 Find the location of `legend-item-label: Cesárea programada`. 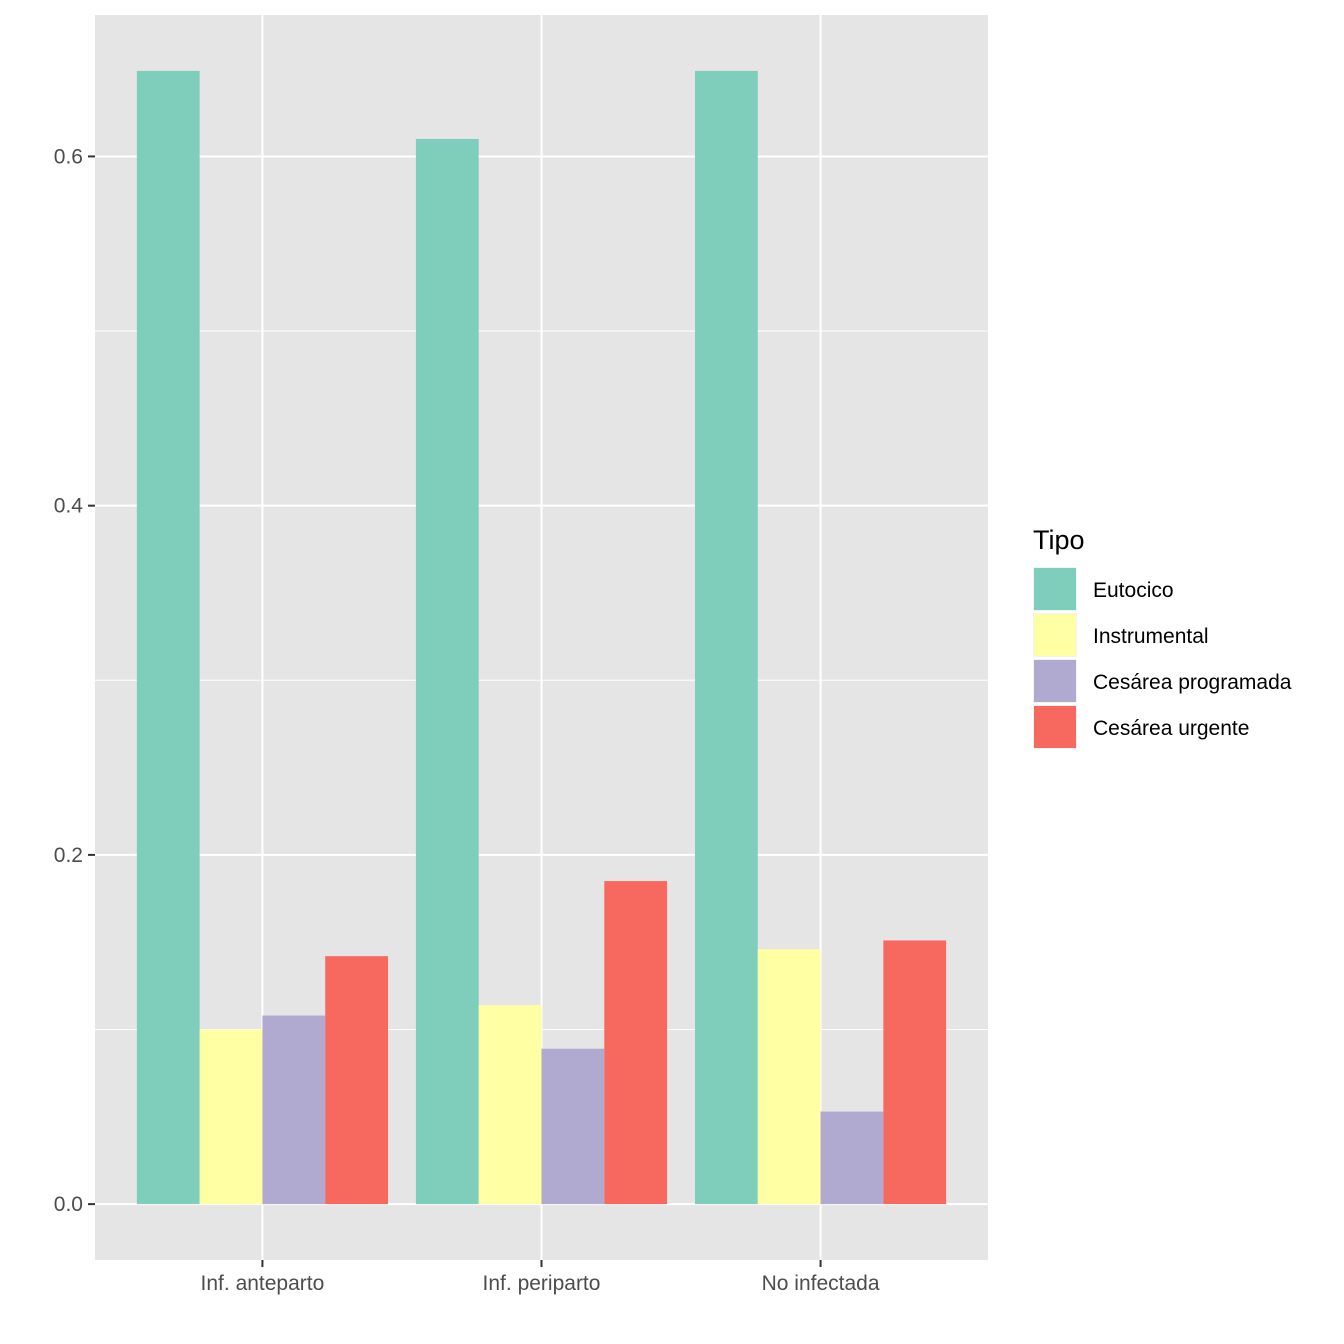

legend-item-label: Cesárea programada is located at coordinates (1192, 682).